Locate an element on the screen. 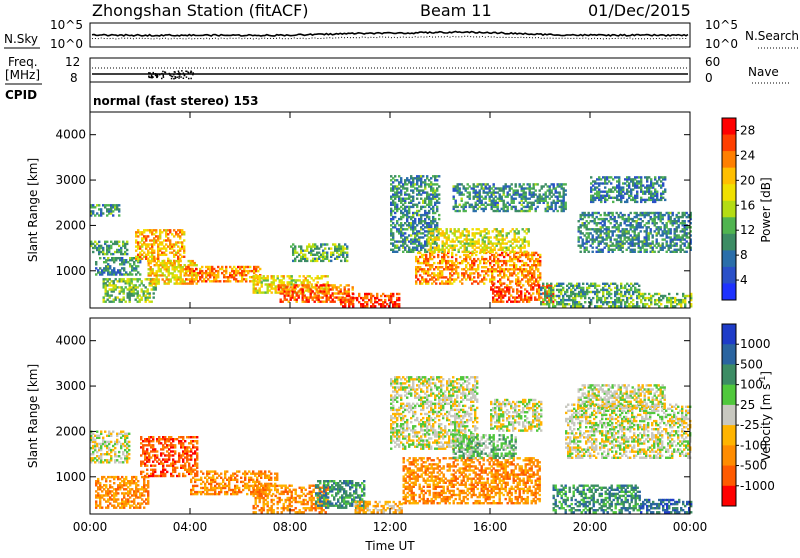  header-beam: Beam 11 is located at coordinates (456, 10).